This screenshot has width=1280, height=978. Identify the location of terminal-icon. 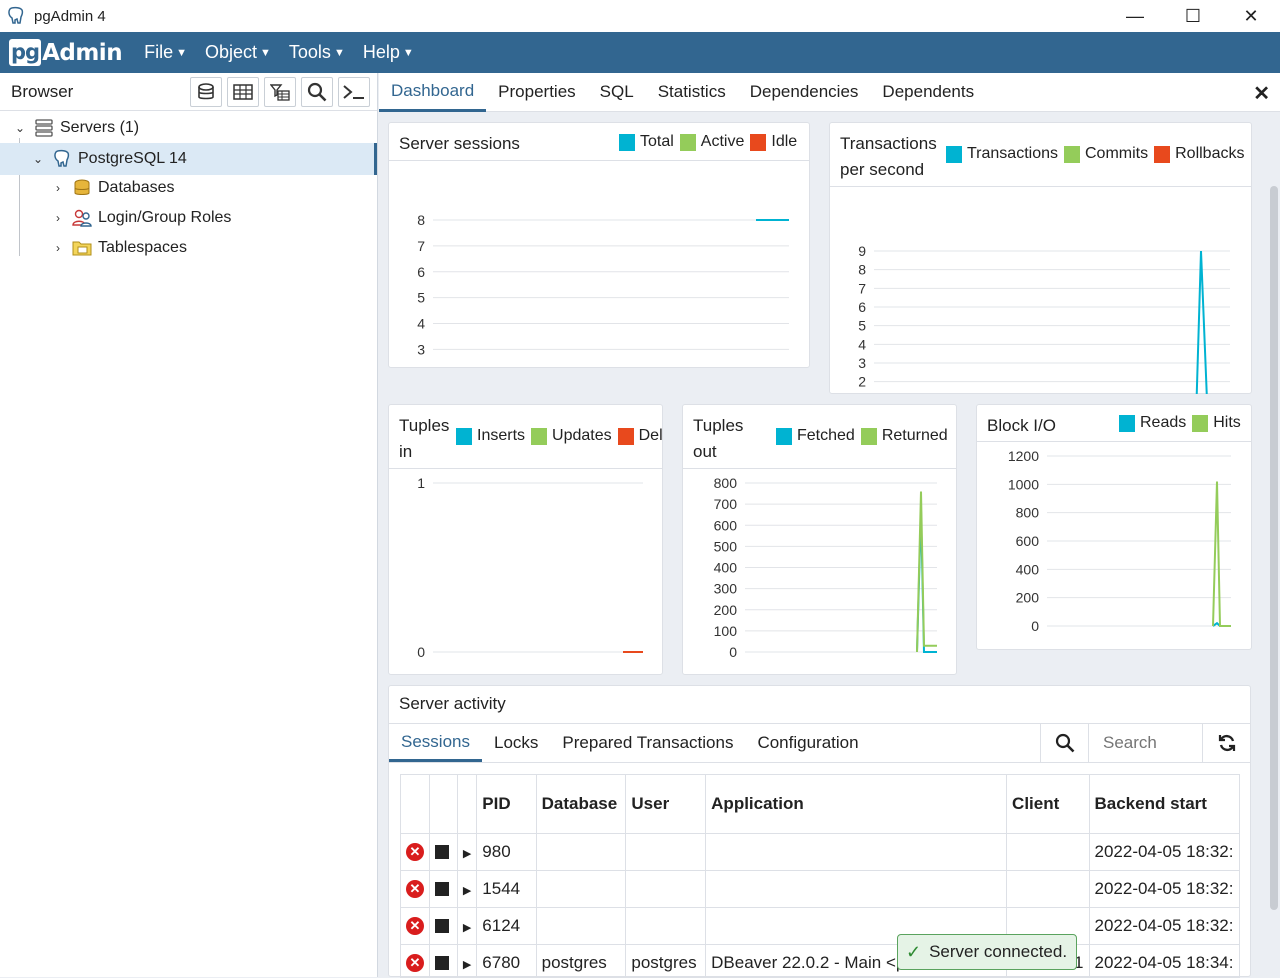
(353, 92).